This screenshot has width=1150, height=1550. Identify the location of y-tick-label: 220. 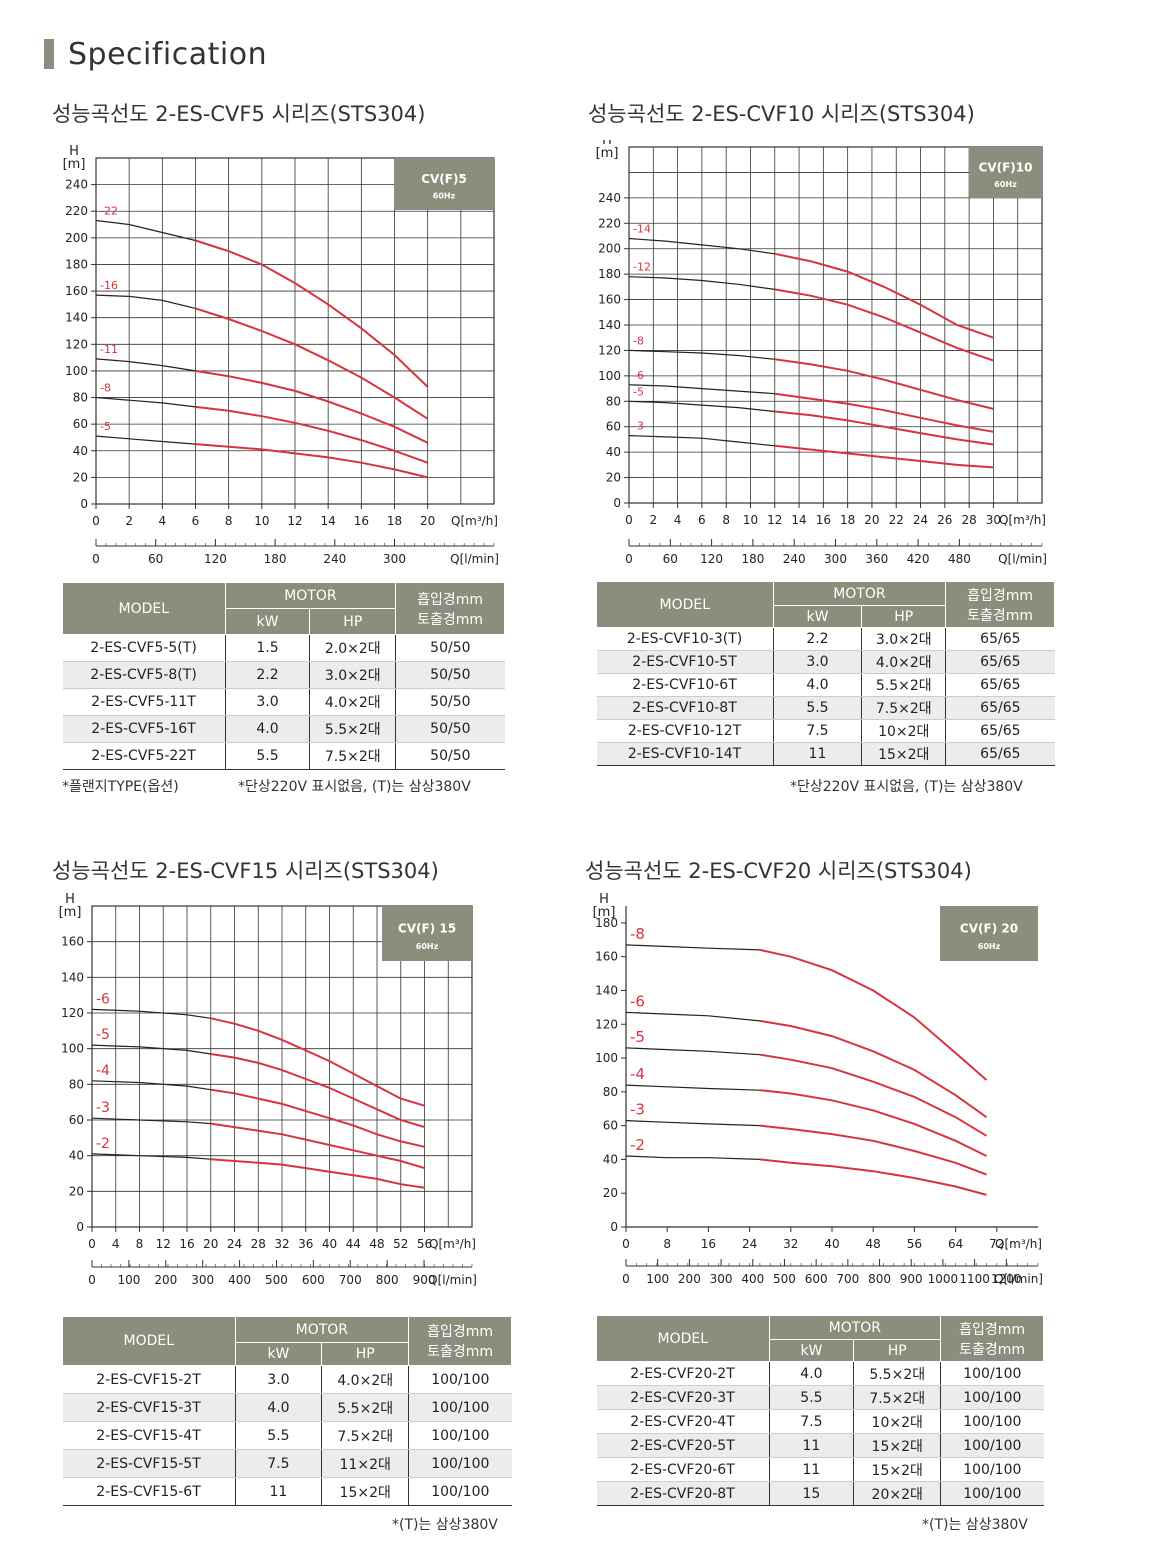
(609, 223).